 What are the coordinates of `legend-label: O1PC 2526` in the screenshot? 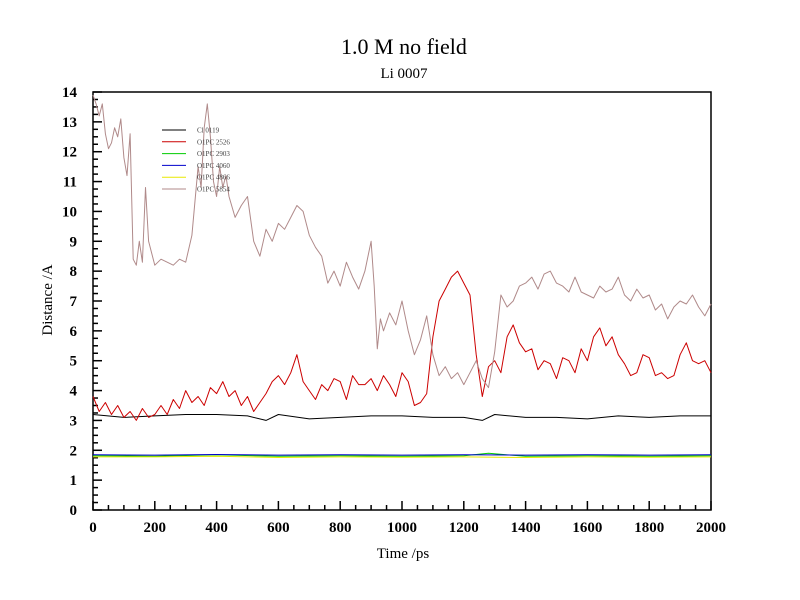 It's located at (213, 142).